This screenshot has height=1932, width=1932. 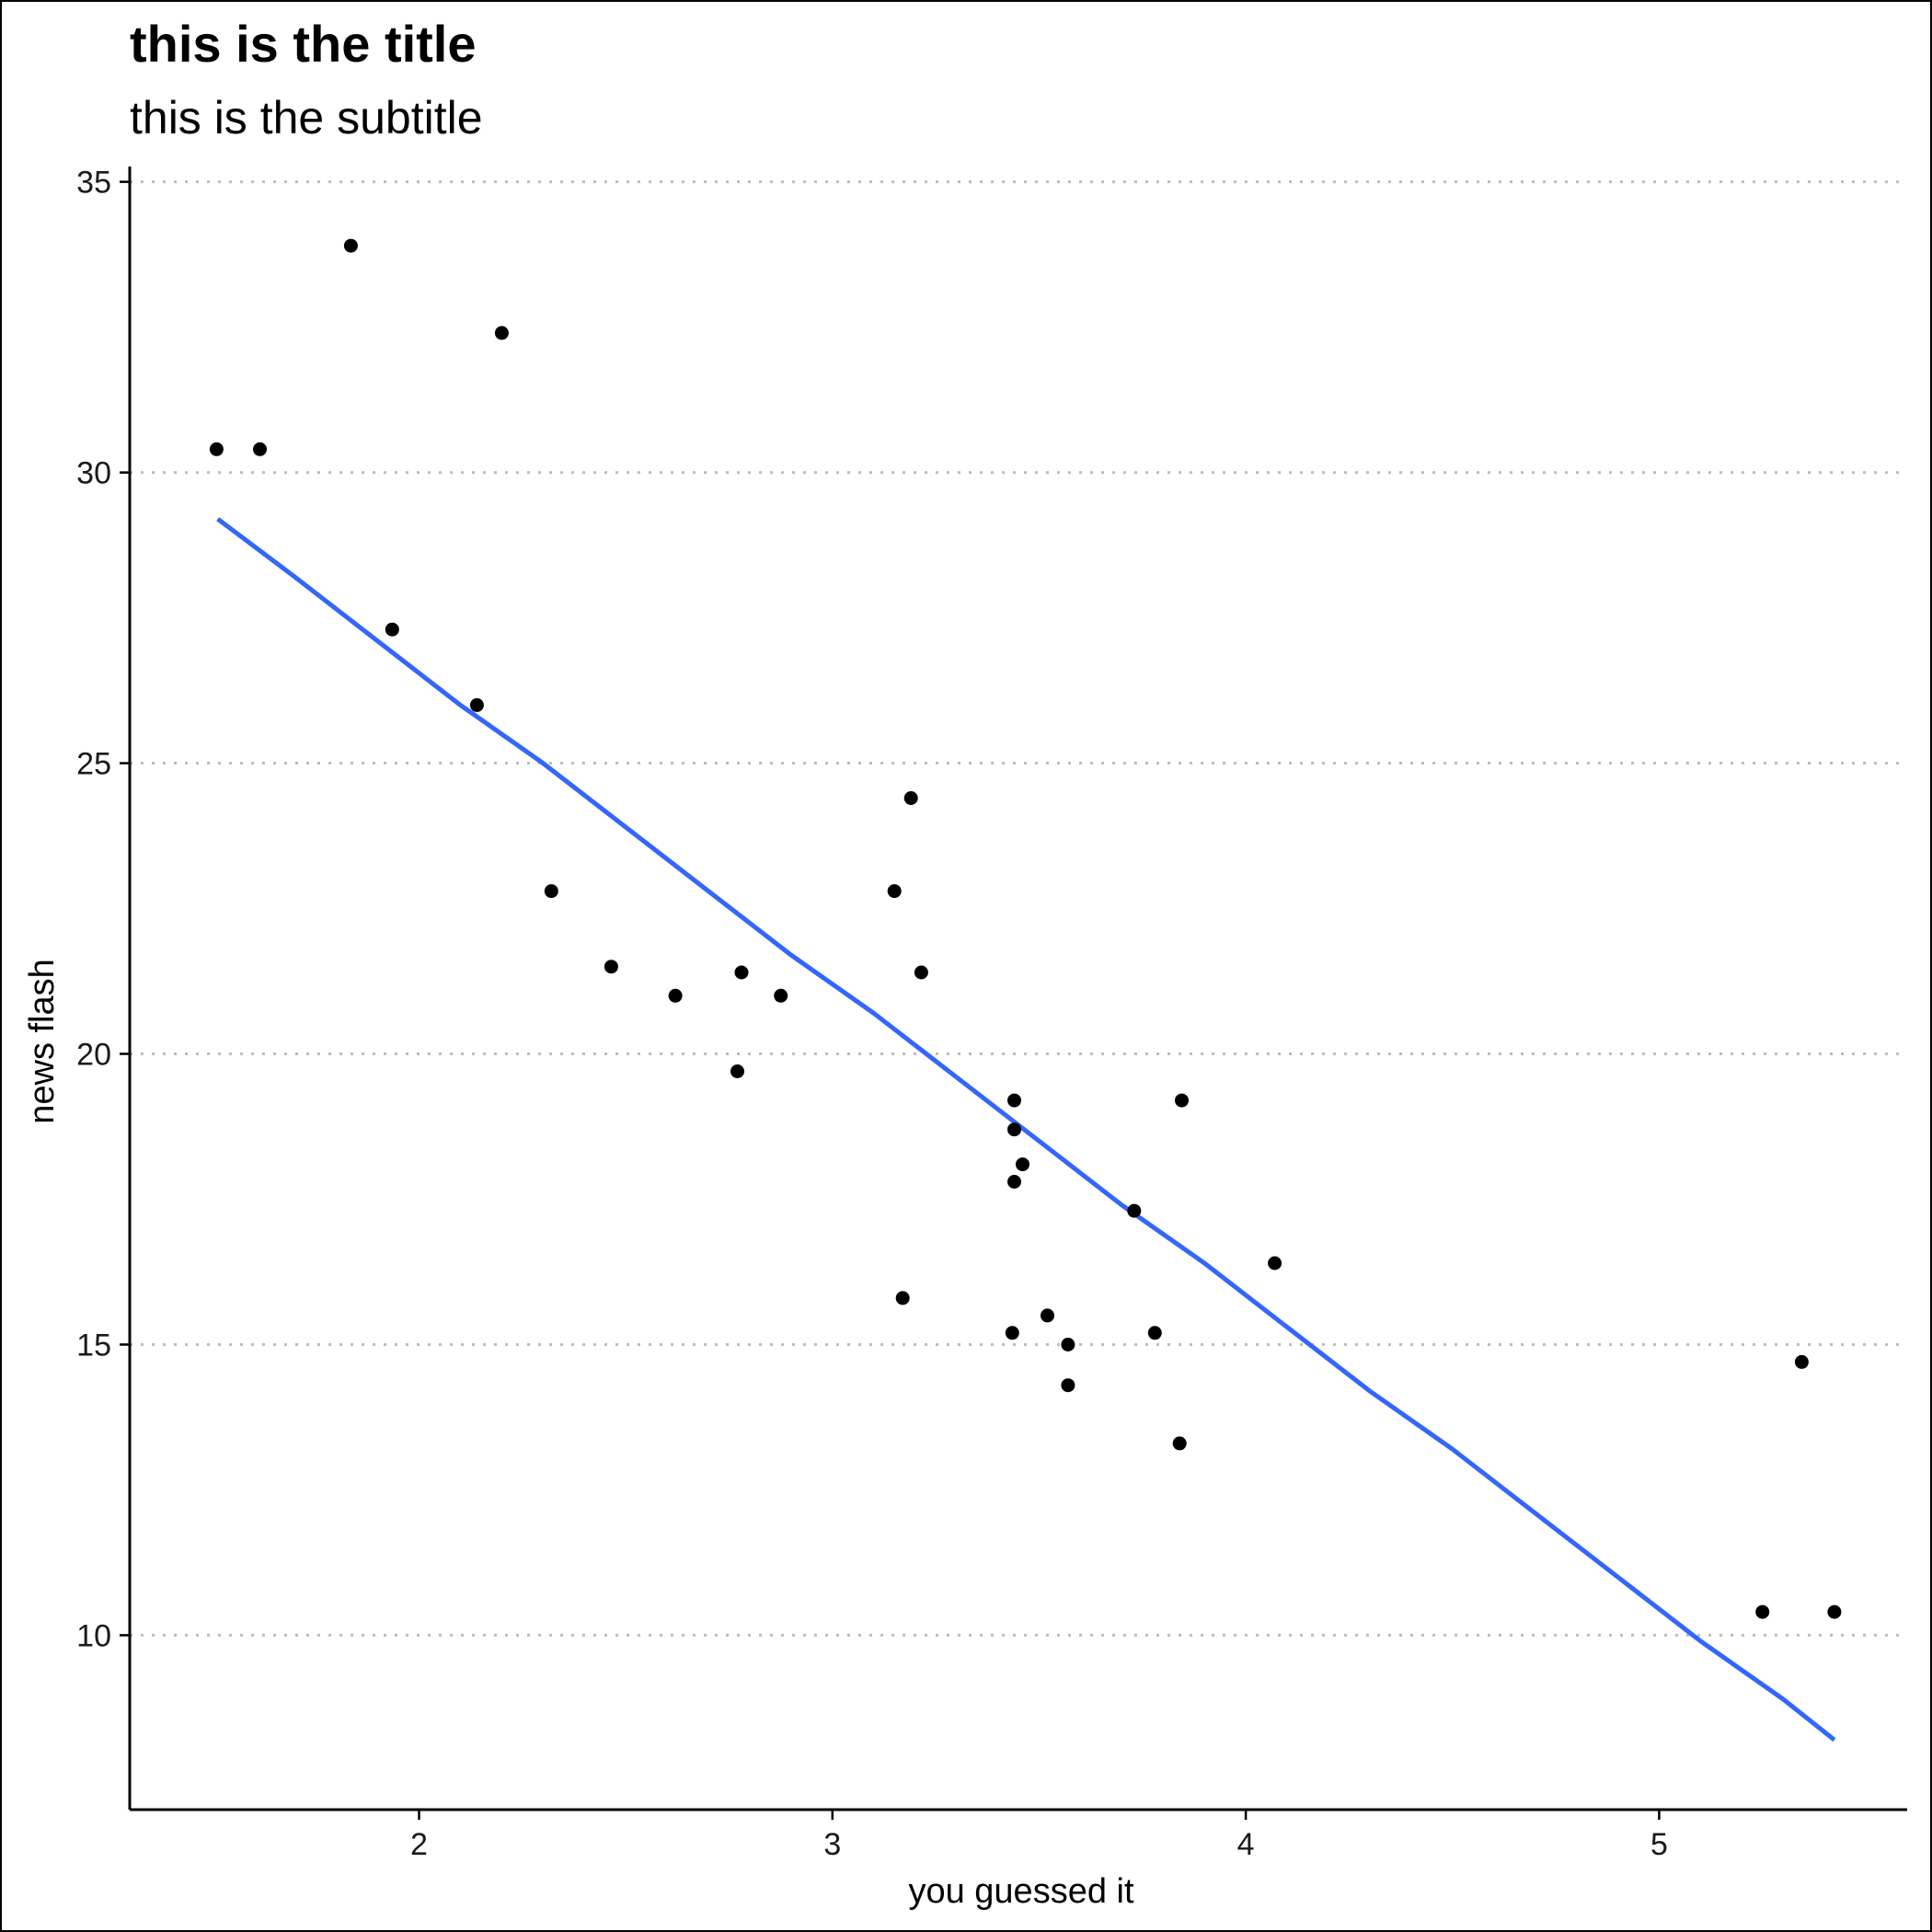 What do you see at coordinates (93, 183) in the screenshot?
I see `y-tick-label: 35` at bounding box center [93, 183].